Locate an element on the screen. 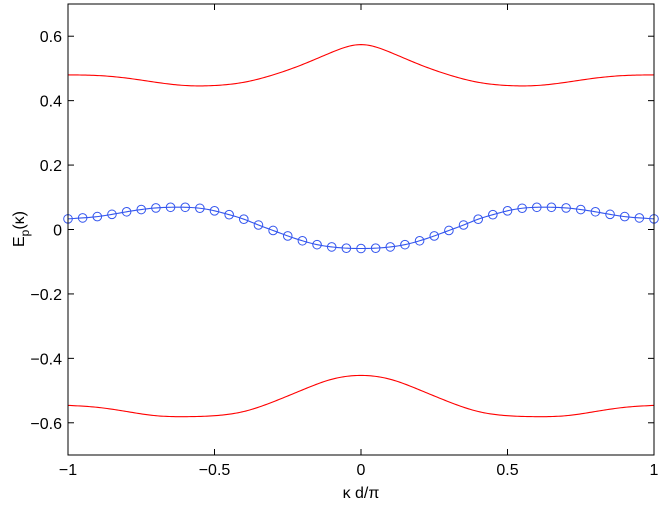 The image size is (664, 506). y-axis-label-tail: (κ) is located at coordinates (19, 220).